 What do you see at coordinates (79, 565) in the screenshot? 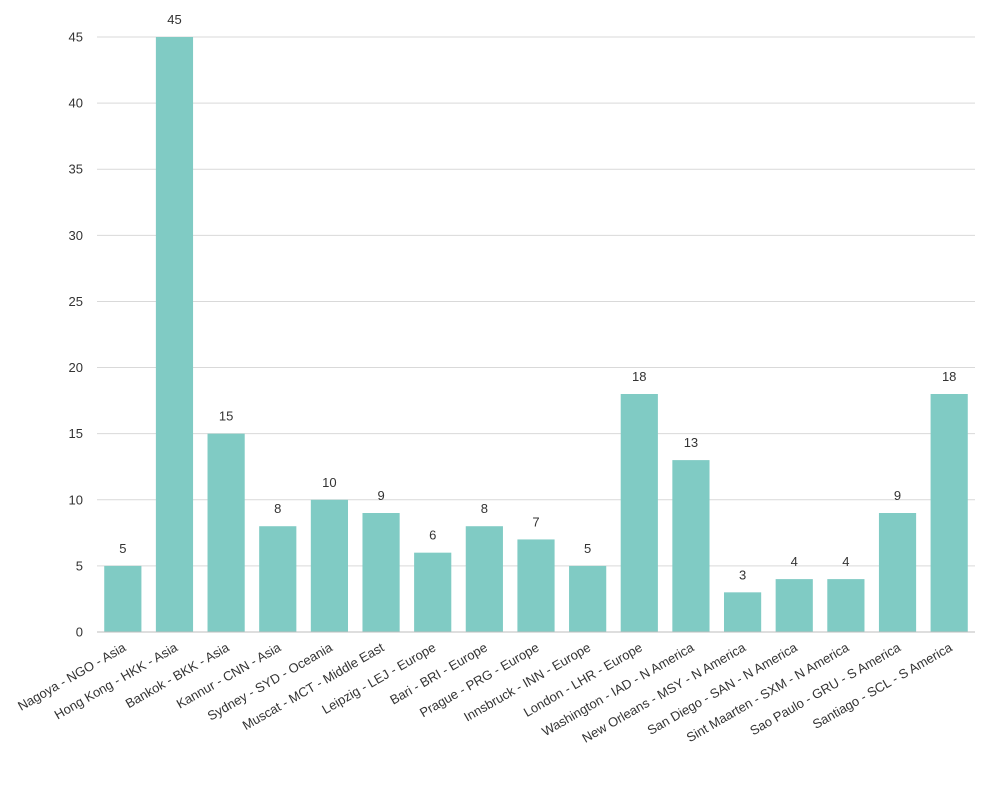
I see `y-tick-label: 5` at bounding box center [79, 565].